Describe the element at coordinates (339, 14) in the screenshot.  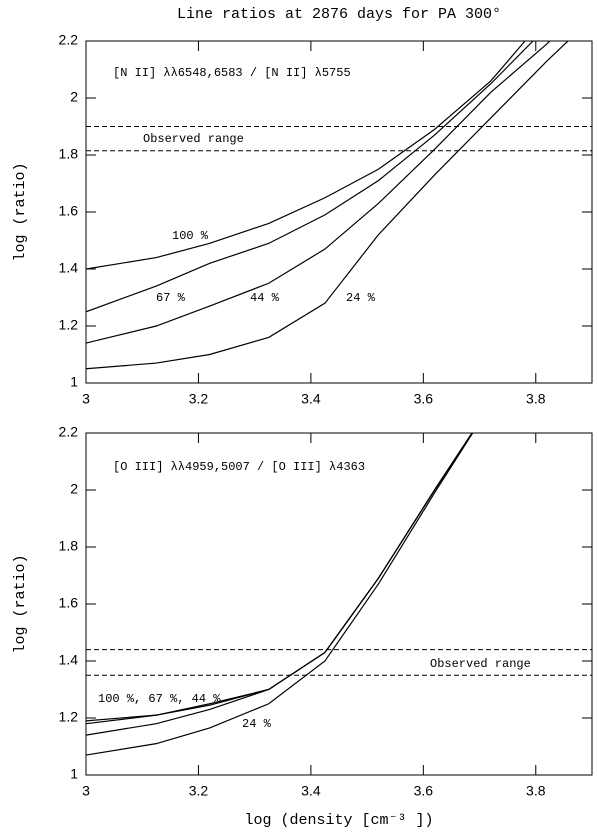
I see `chart-title: Line ratios at 2876 days for PA 300°` at that location.